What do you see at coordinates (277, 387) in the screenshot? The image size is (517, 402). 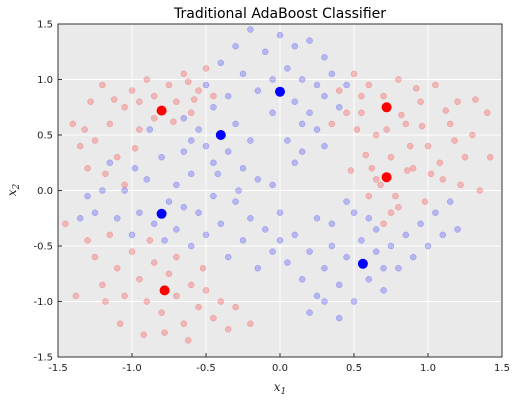 I see `x-axis-label-main: x` at bounding box center [277, 387].